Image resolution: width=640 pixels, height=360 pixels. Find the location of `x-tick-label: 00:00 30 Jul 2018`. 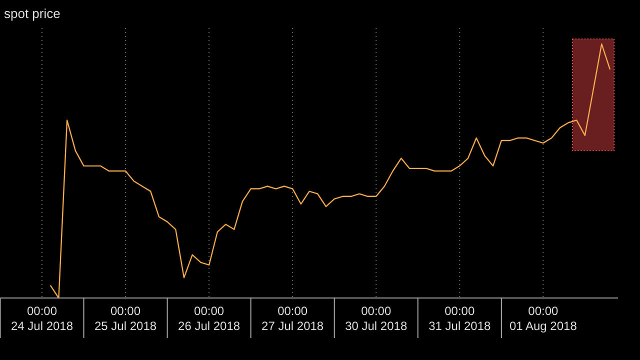

x-tick-label: 00:00 30 Jul 2018 is located at coordinates (376, 318).